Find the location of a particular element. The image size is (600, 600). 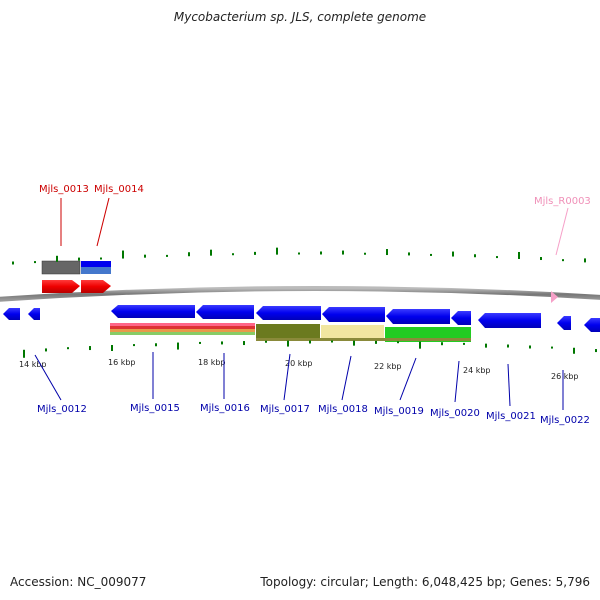

gene-label-mjls-0016: Mjls_0016 is located at coordinates (225, 408).